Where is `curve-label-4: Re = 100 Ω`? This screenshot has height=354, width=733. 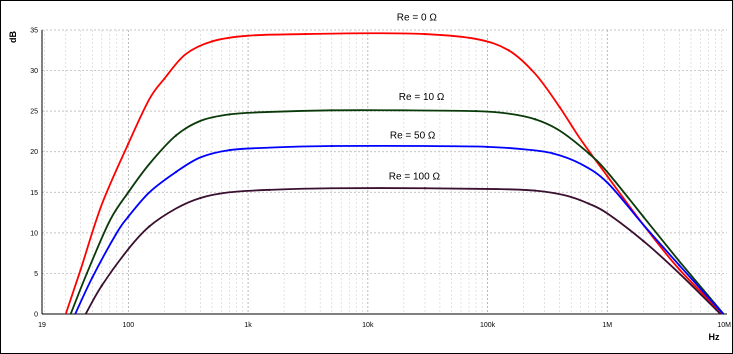
curve-label-4: Re = 100 Ω is located at coordinates (415, 176).